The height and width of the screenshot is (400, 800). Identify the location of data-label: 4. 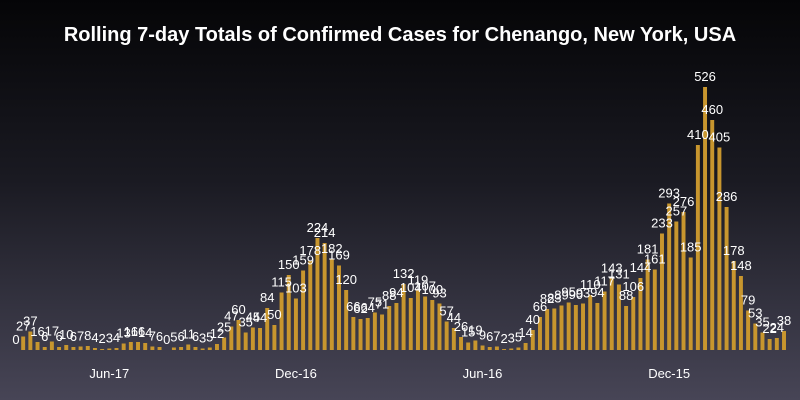
(94, 337).